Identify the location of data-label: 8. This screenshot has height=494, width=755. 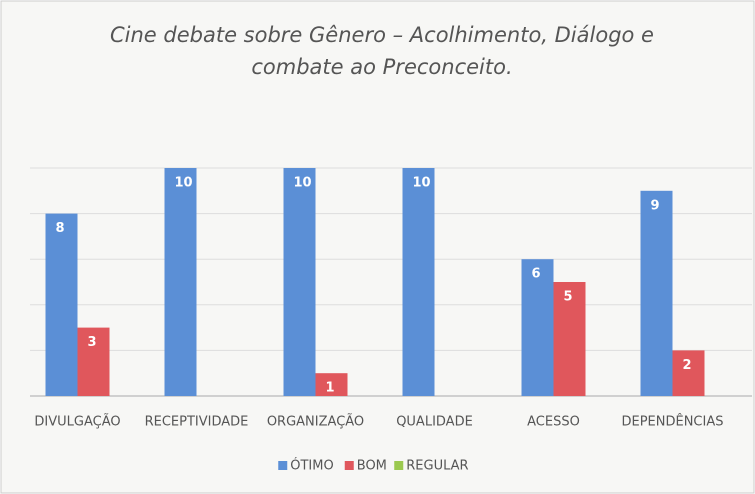
(60, 228).